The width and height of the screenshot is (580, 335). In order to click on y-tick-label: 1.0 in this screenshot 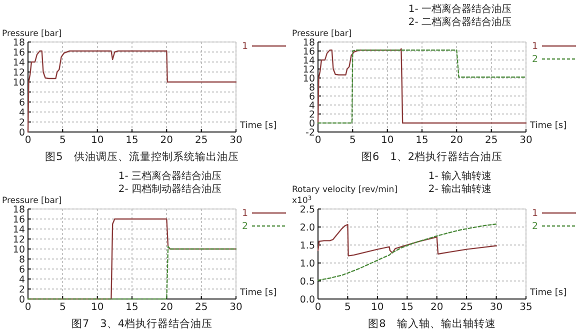, I will do `click(307, 264)`.